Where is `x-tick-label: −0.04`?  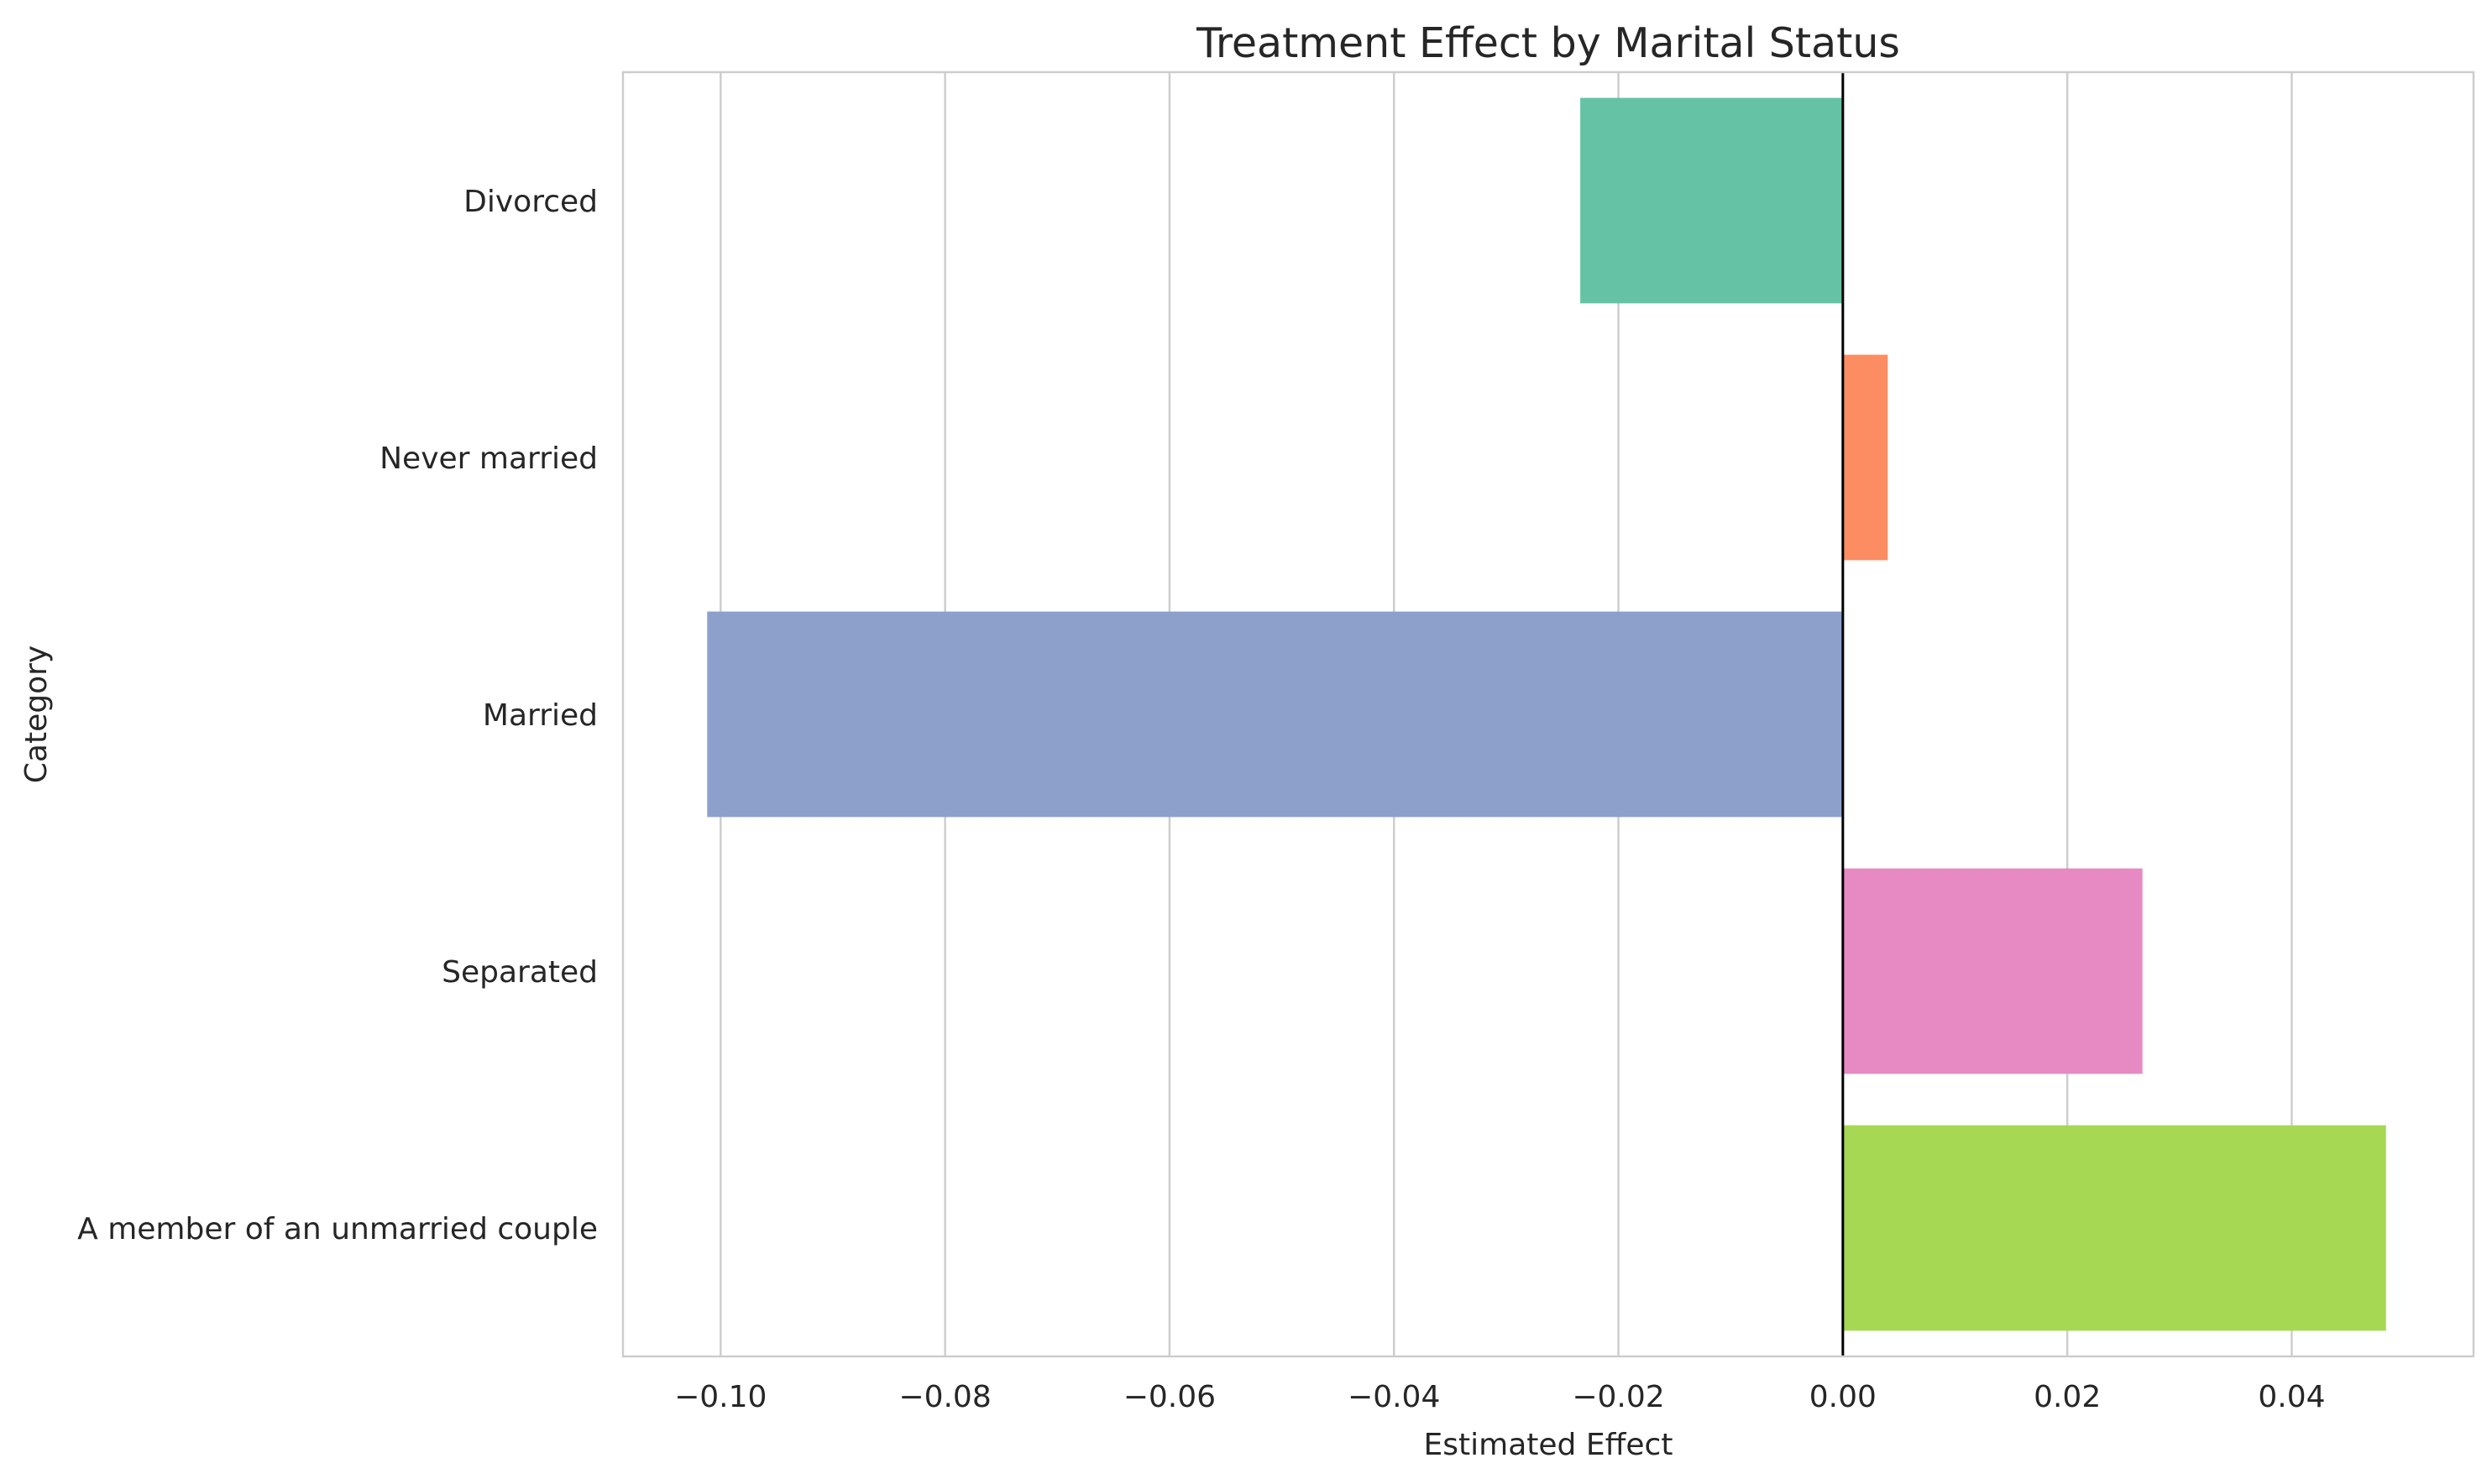
x-tick-label: −0.04 is located at coordinates (1394, 1397).